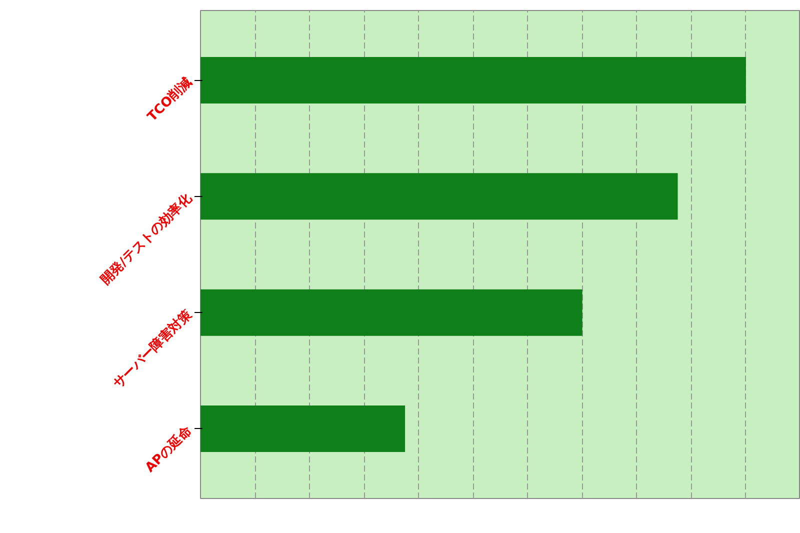 The image size is (800, 533). I want to click on y-tick-label: サーバー障害対策, so click(153, 349).